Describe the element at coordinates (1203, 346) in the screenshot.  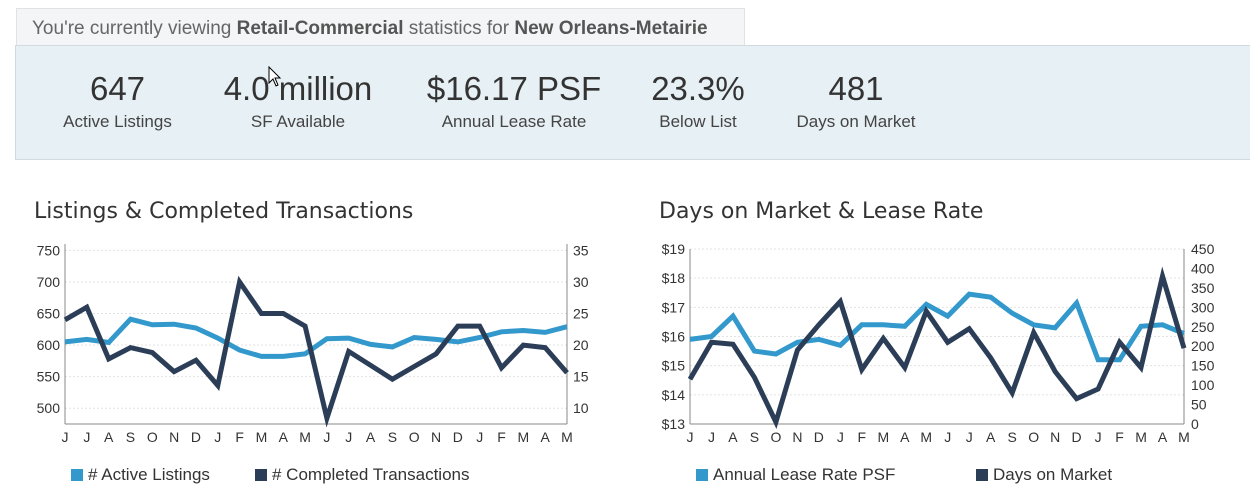
I see `y-right-tick-label: 200` at that location.